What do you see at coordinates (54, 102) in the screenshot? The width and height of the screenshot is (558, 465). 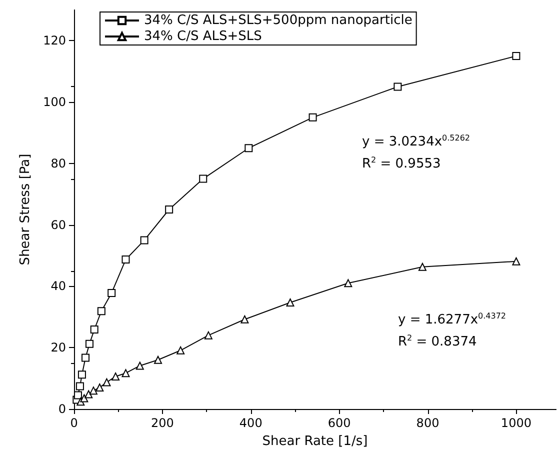 I see `y-tick-label: 100` at bounding box center [54, 102].